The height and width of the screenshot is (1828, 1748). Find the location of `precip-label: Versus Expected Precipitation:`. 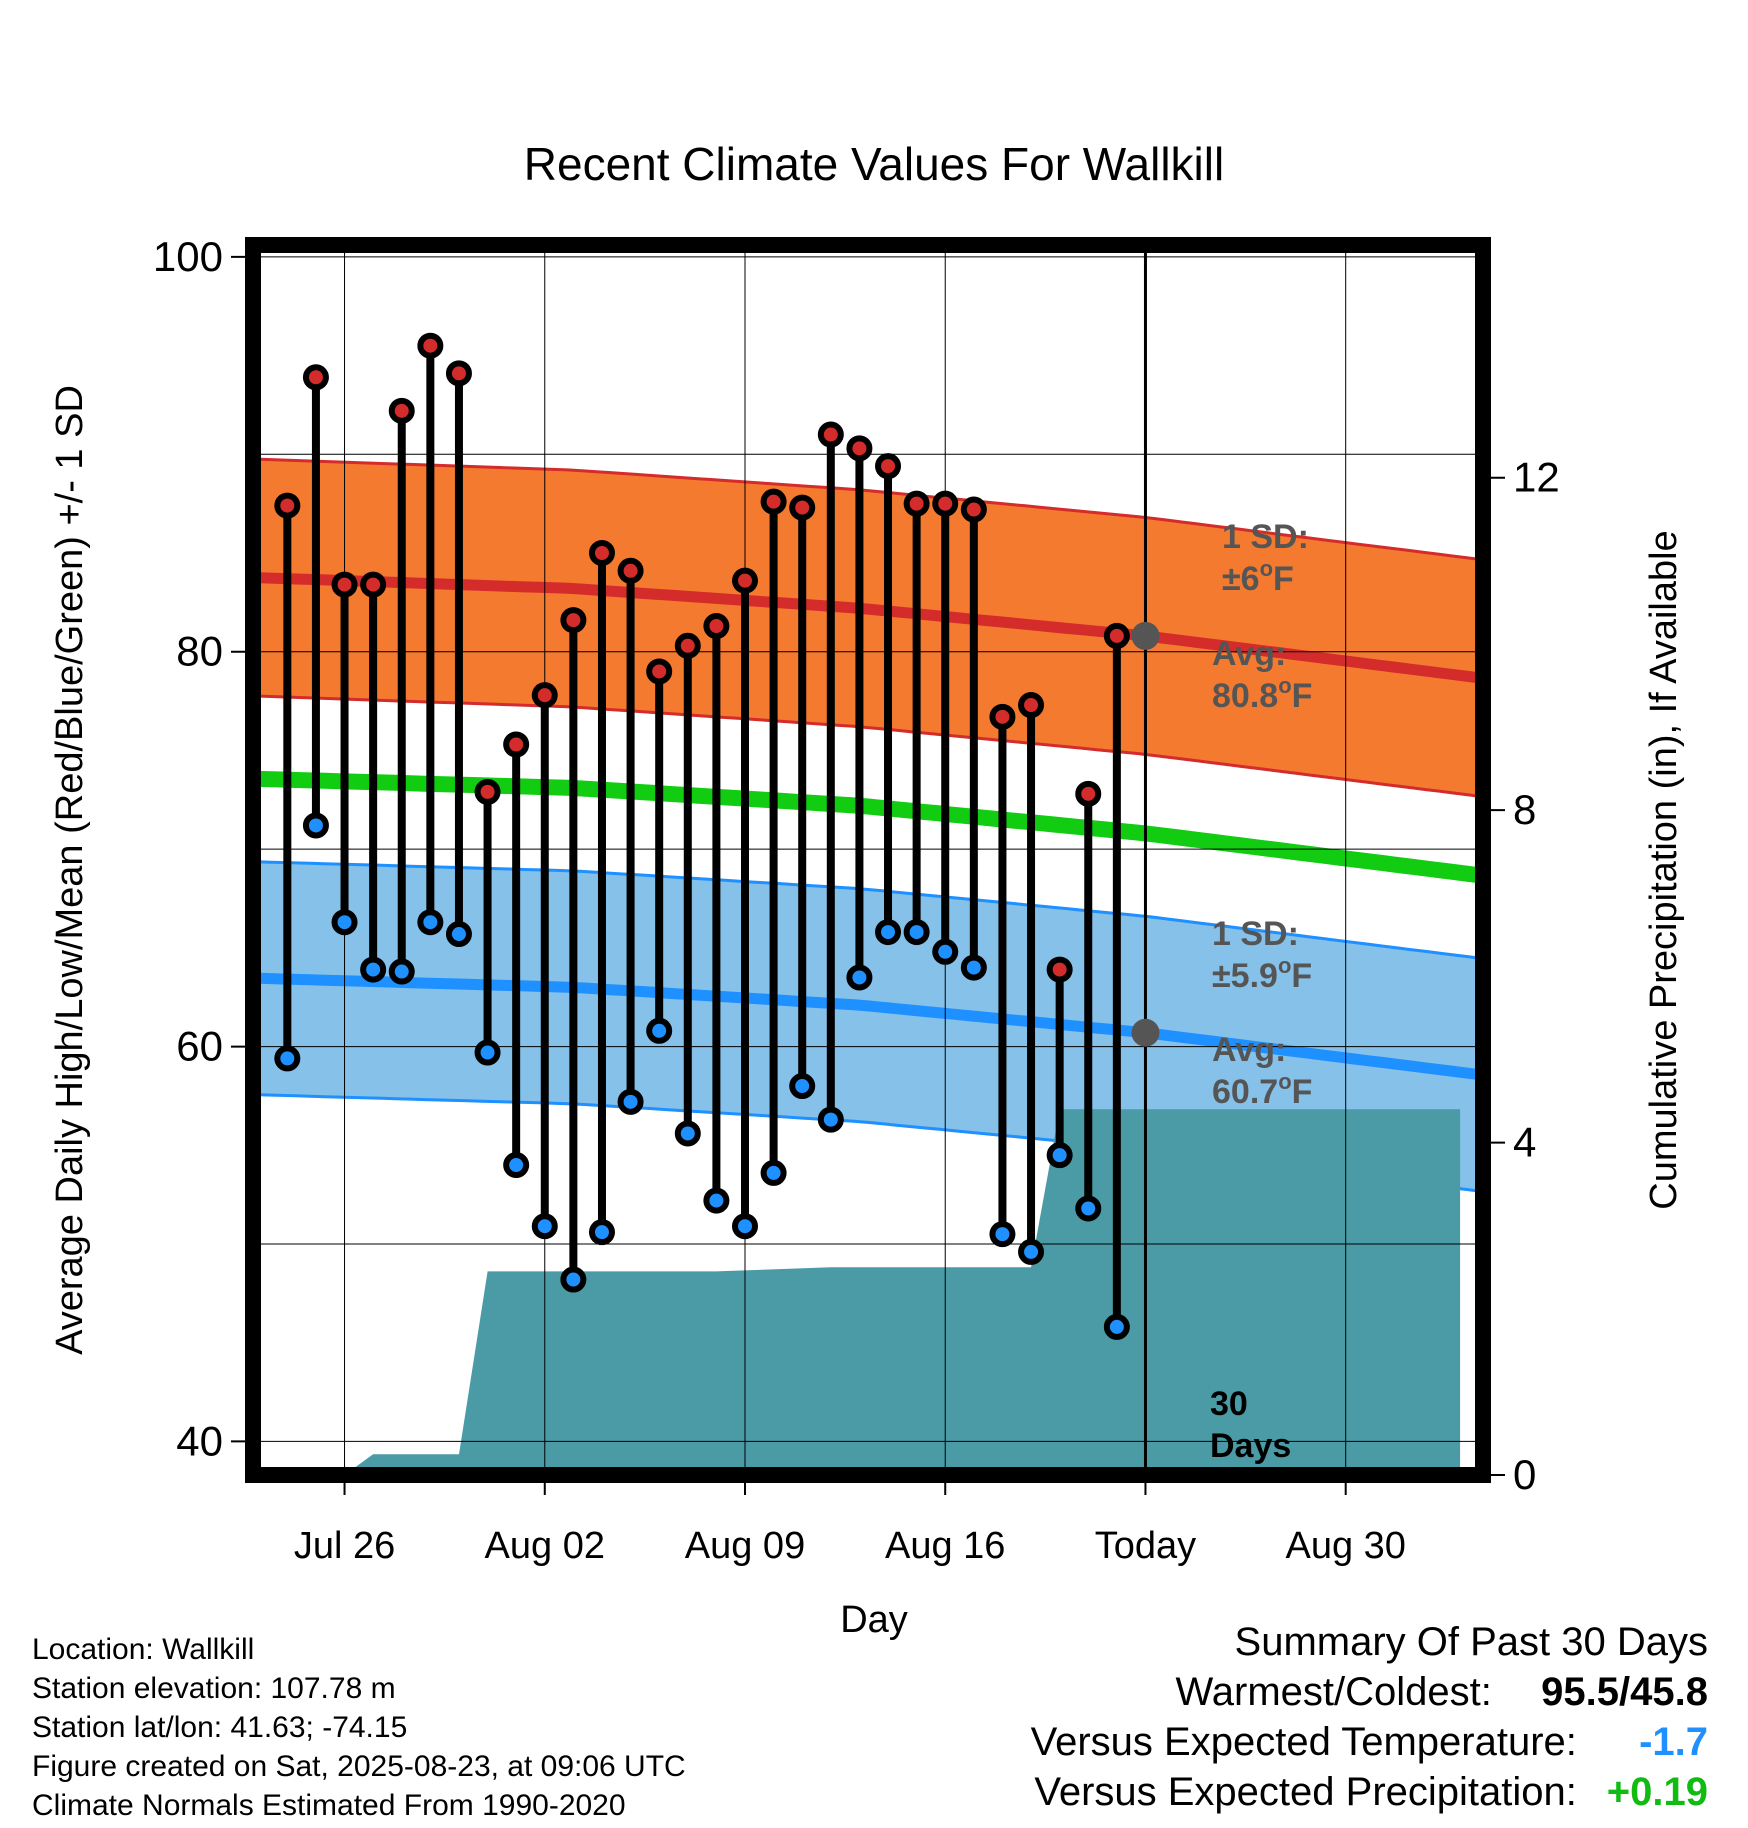

precip-label: Versus Expected Precipitation: is located at coordinates (1305, 1792).